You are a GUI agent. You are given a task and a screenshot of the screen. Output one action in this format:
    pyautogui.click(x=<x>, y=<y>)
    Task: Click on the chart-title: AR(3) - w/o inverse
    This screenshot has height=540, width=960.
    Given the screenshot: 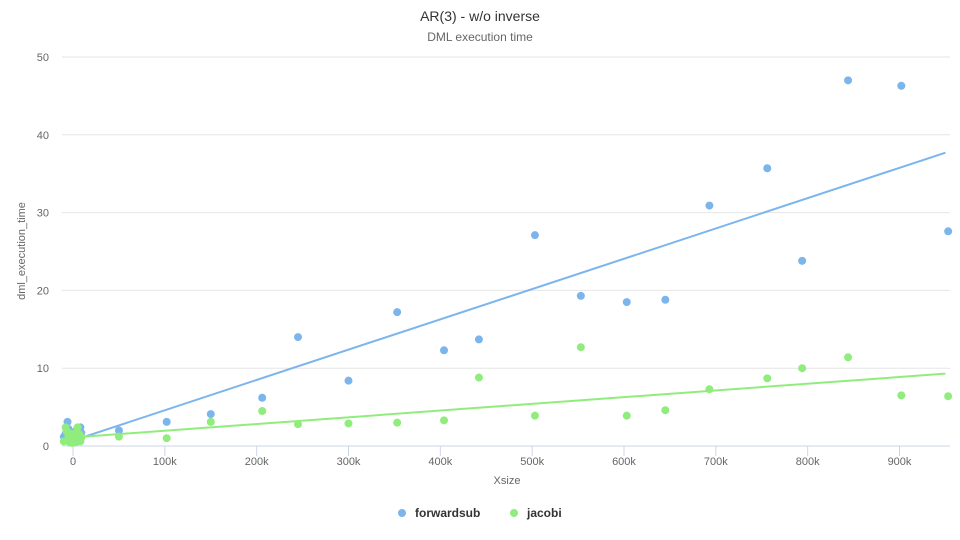 What is the action you would take?
    pyautogui.click(x=480, y=16)
    